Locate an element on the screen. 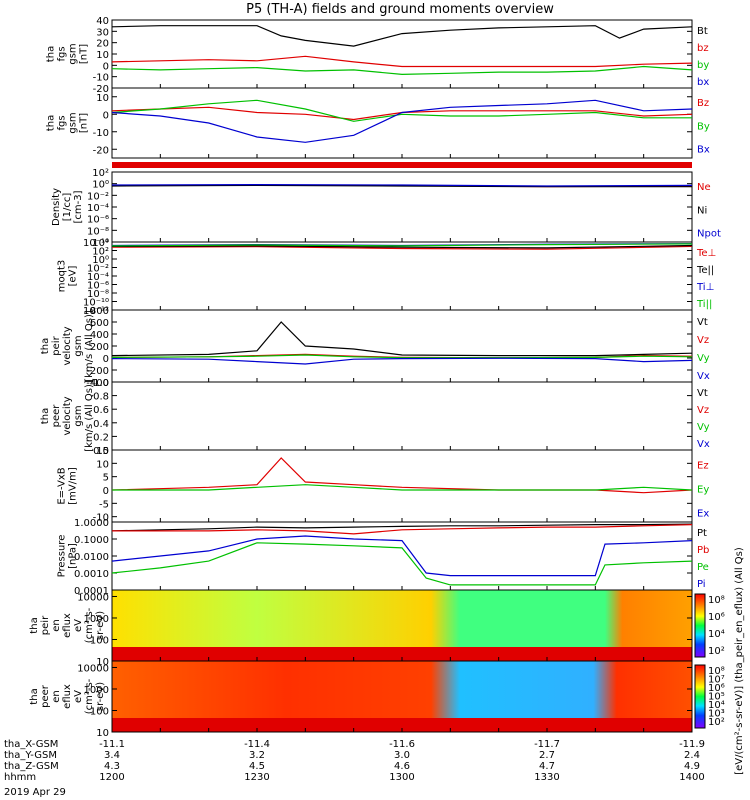  colorbar-label: 10⁴ is located at coordinates (716, 634).